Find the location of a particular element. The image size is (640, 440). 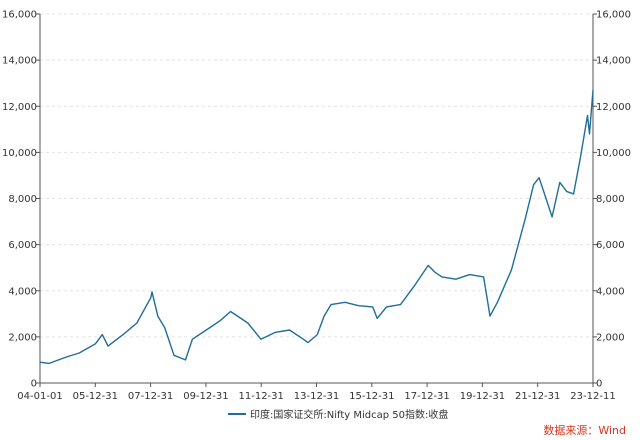

y-tick-label-left: 2,000 is located at coordinates (22, 337).